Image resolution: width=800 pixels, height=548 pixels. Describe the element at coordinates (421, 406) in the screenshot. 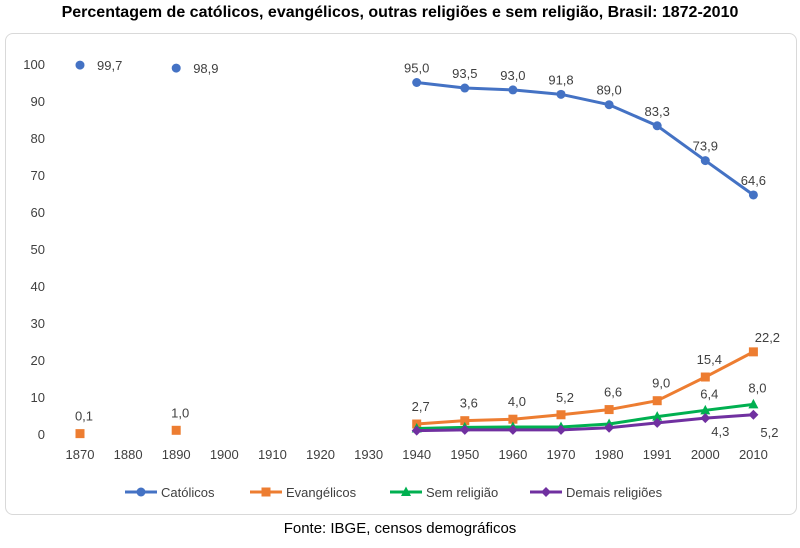

I see `data-label-evangelicos: 2,7` at that location.